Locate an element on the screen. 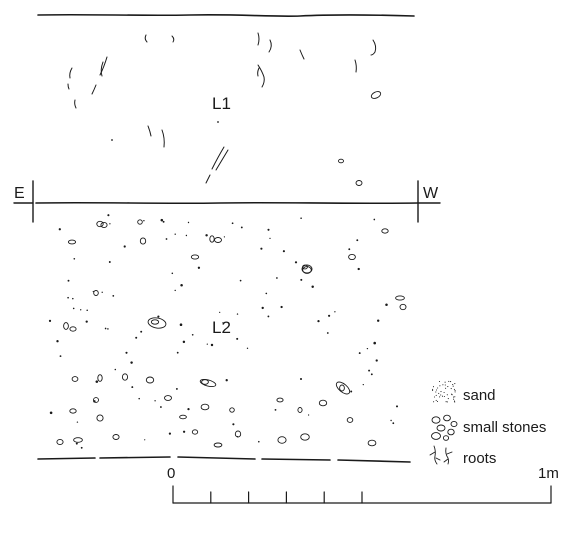 This screenshot has height=543, width=574. sand-stipple-icon is located at coordinates (444, 391).